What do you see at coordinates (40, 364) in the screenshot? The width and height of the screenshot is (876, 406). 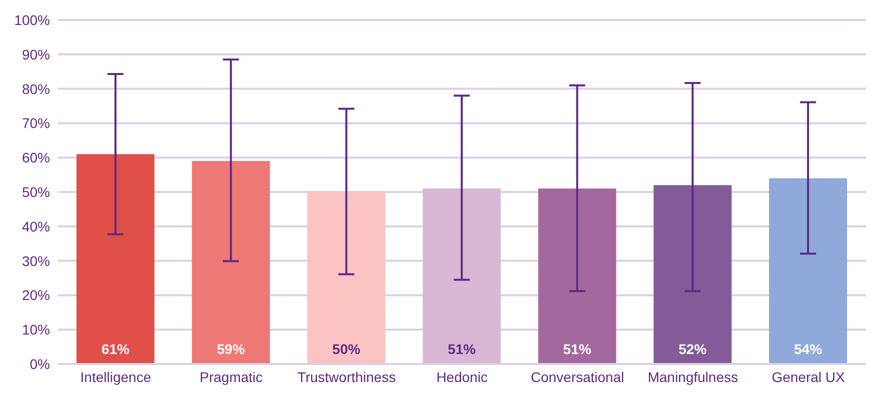 I see `y-tick-label: 0%` at bounding box center [40, 364].